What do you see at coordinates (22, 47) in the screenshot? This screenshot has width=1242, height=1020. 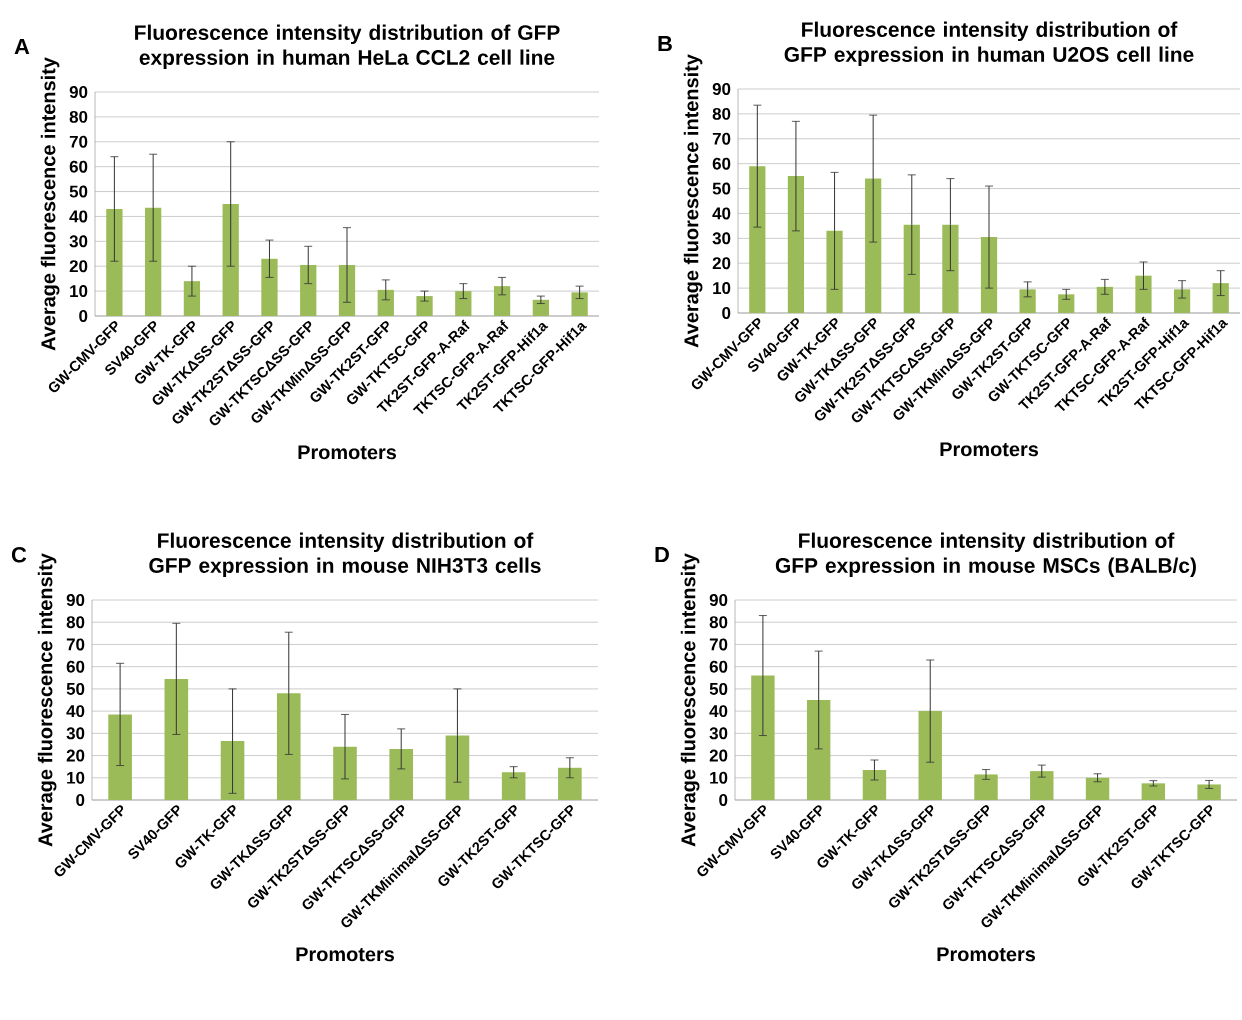 I see `text: A` at bounding box center [22, 47].